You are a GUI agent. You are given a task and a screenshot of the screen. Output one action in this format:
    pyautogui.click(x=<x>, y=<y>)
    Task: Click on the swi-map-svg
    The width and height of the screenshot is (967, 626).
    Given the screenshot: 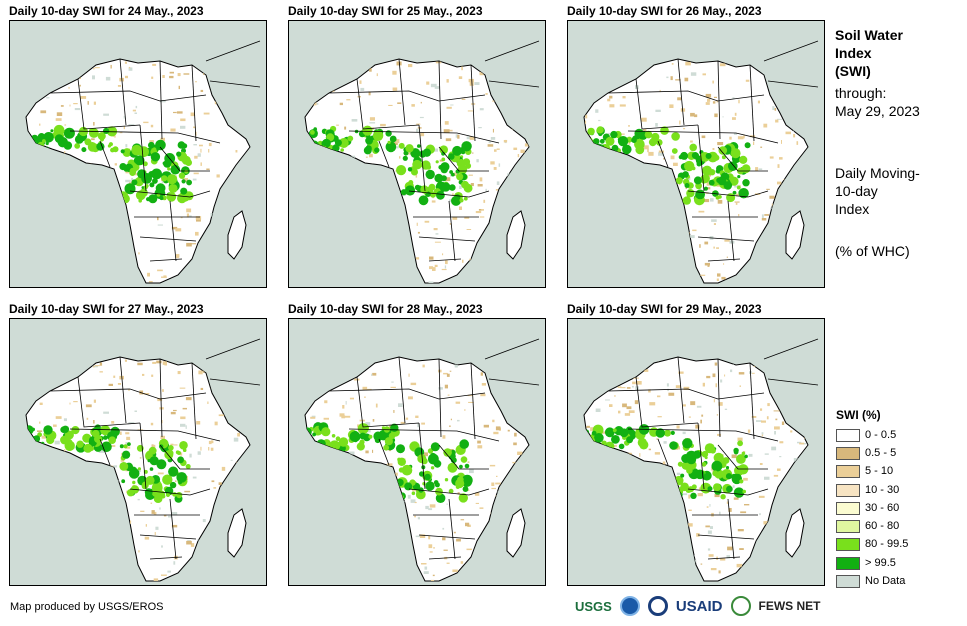 What is the action you would take?
    pyautogui.click(x=417, y=154)
    